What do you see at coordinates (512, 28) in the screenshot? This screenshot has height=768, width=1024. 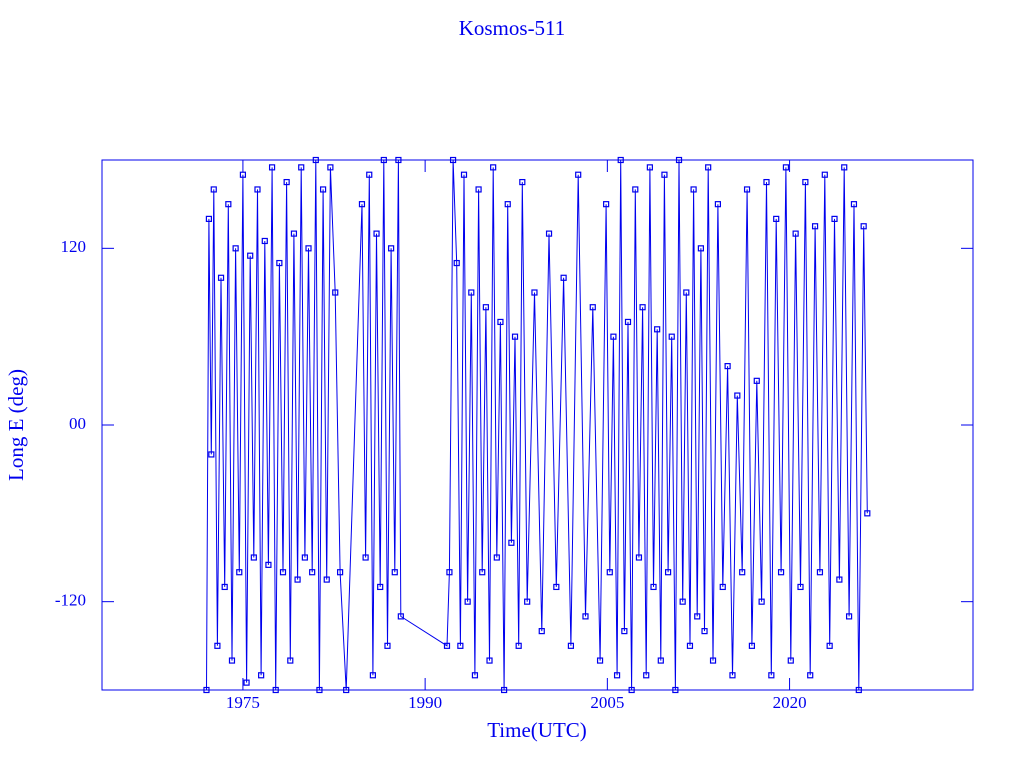 I see `chart-title: Kosmos-511` at bounding box center [512, 28].